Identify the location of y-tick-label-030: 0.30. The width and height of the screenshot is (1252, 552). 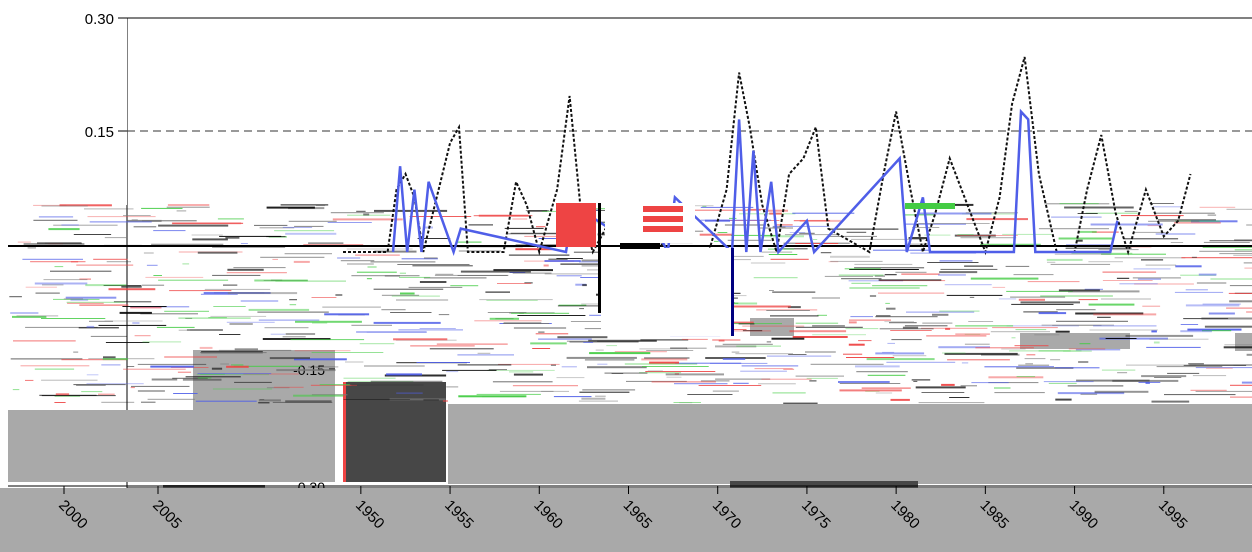
(99, 19).